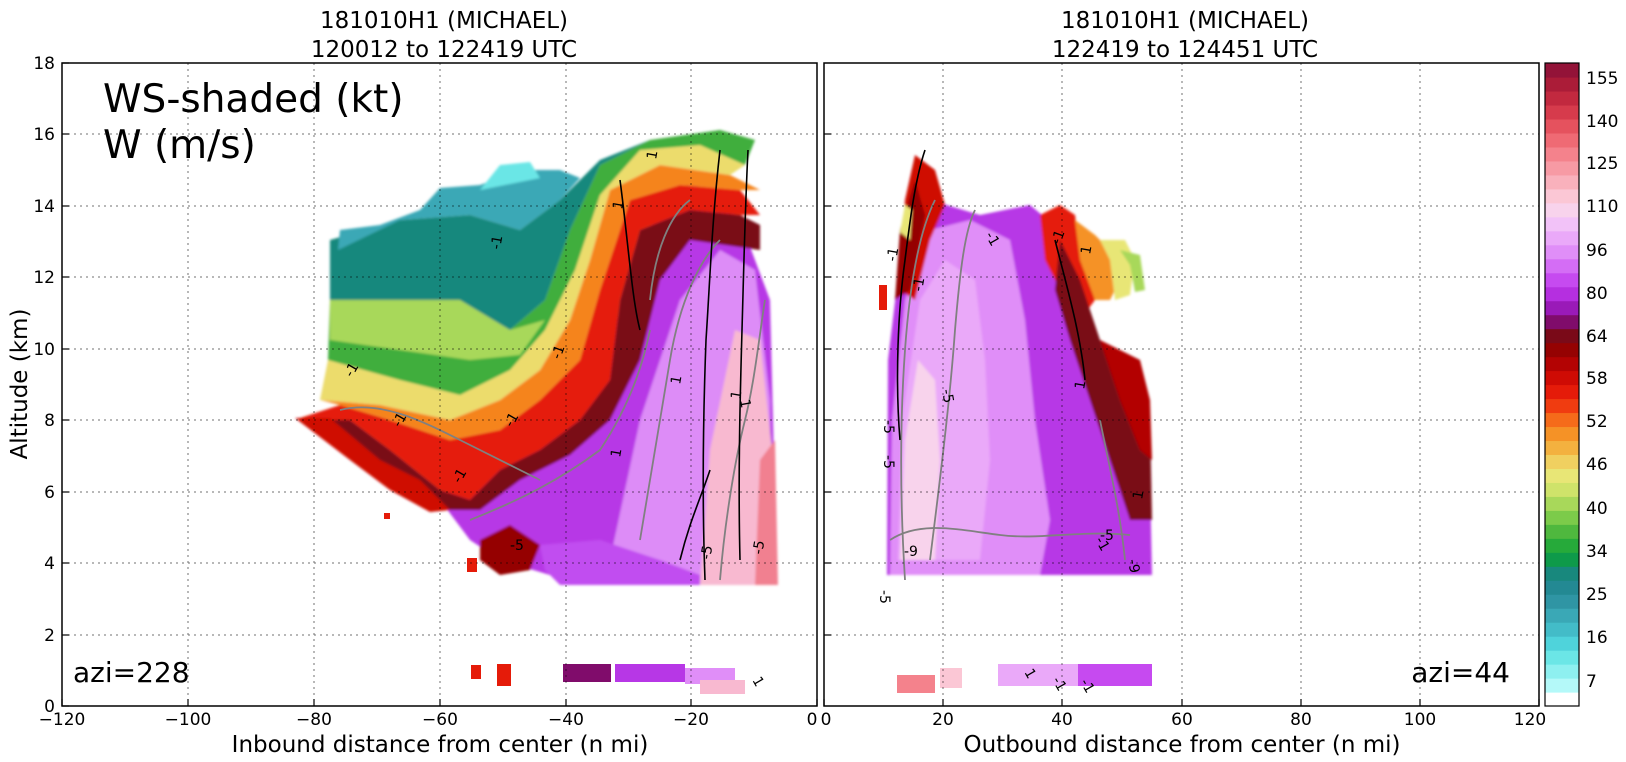  I want to click on right-x-axis-label: Outbound distance from center (n mi), so click(1182, 745).